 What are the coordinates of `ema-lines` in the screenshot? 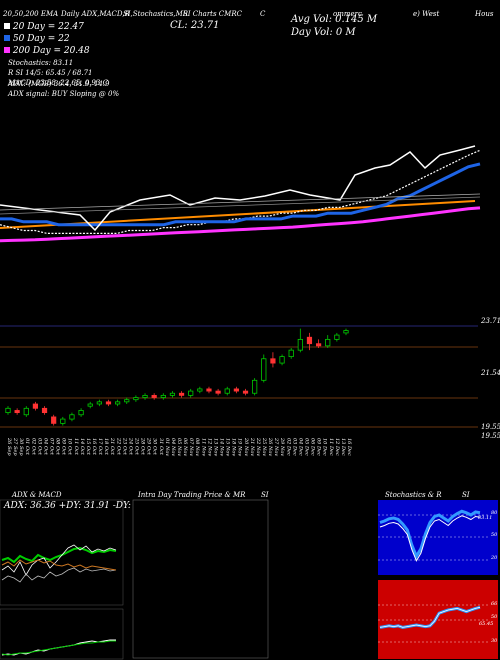 It's located at (240, 194).